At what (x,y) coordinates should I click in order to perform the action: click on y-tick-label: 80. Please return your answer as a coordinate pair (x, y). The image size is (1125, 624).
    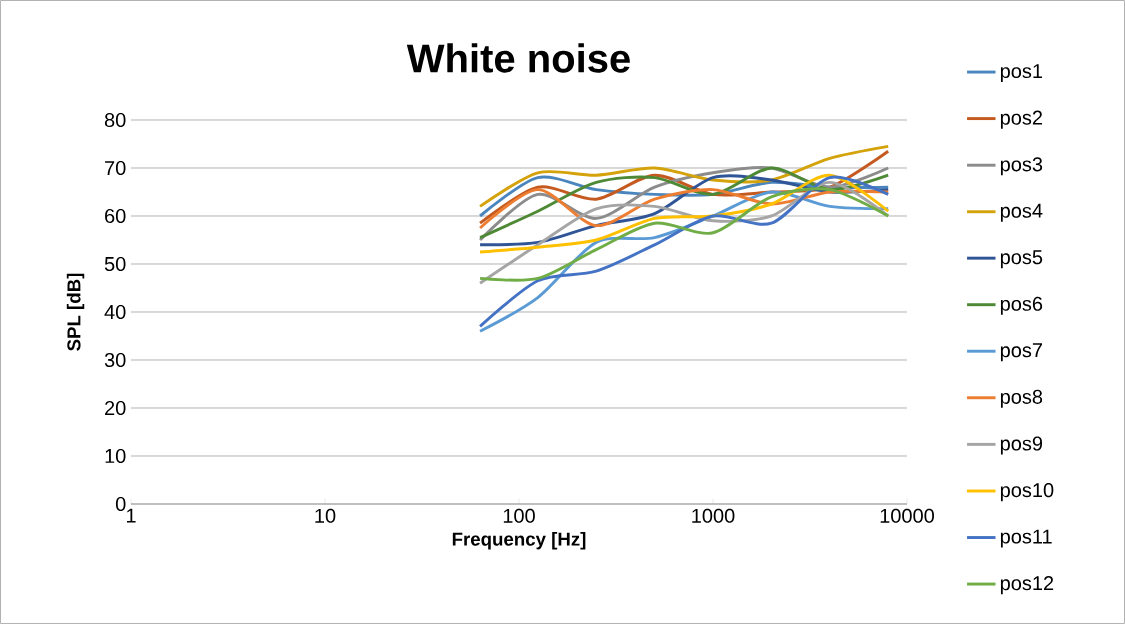
    Looking at the image, I should click on (115, 120).